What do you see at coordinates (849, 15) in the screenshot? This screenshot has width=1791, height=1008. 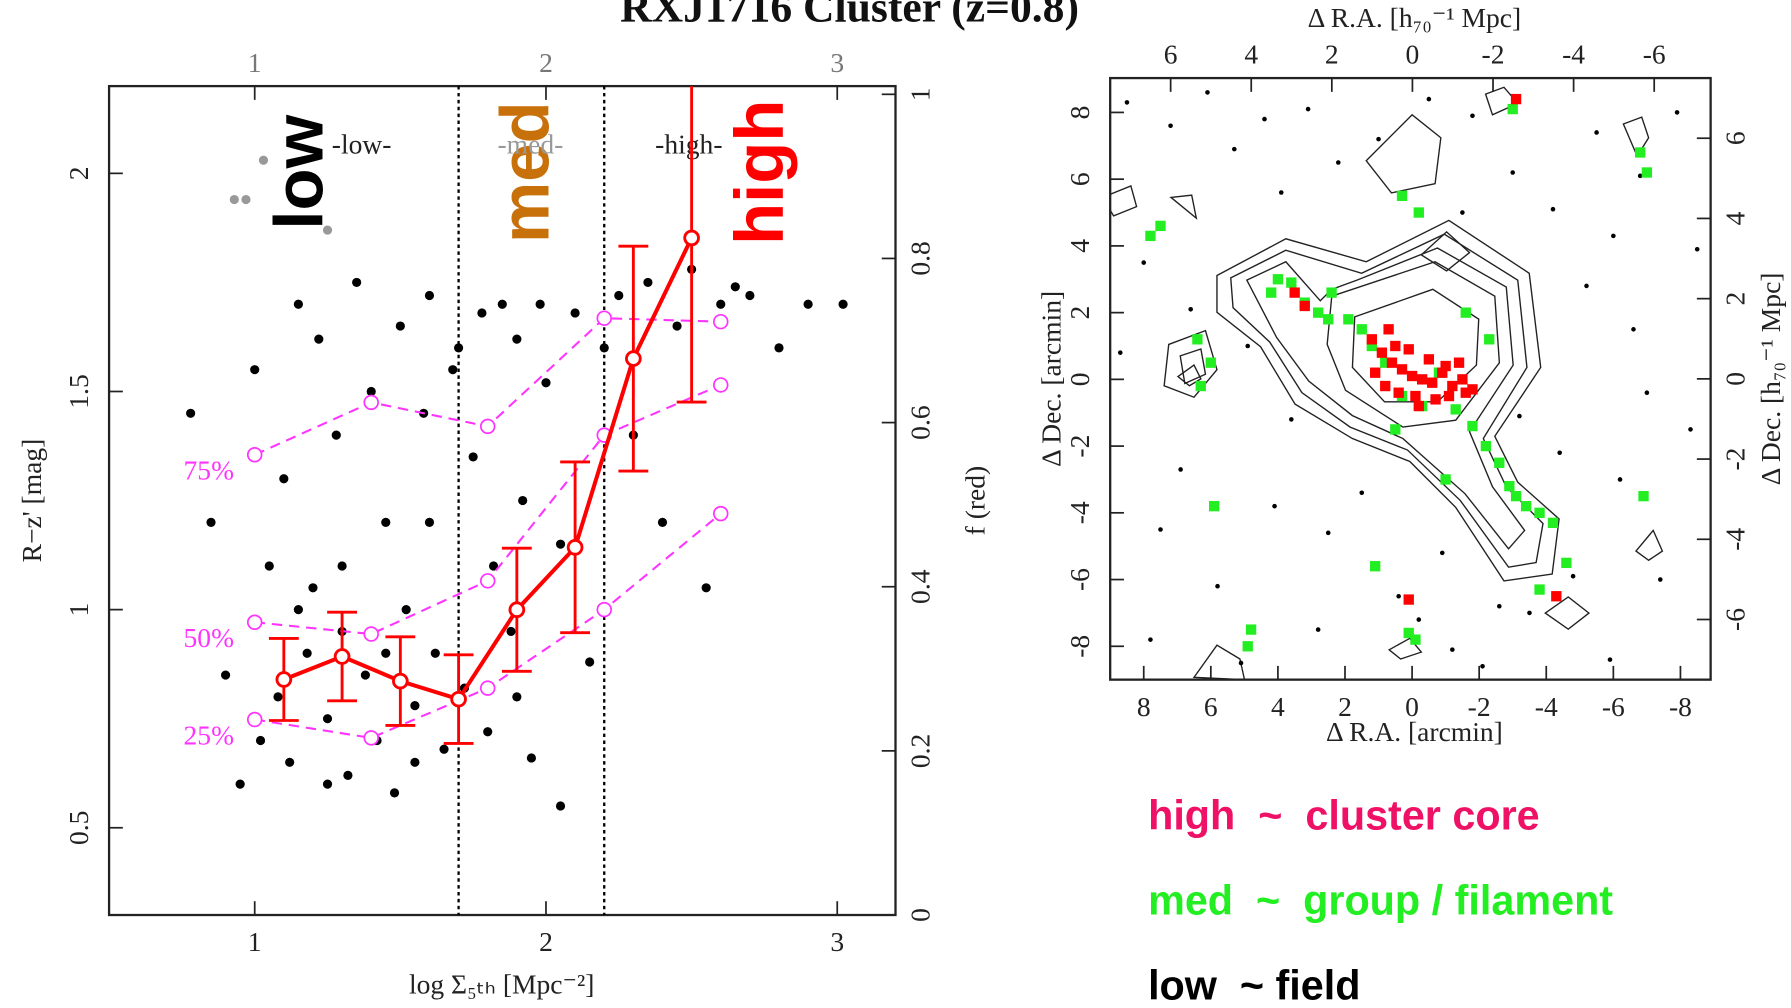 I see `figure-title: RXJ1716 Cluster (z=0.8)` at bounding box center [849, 15].